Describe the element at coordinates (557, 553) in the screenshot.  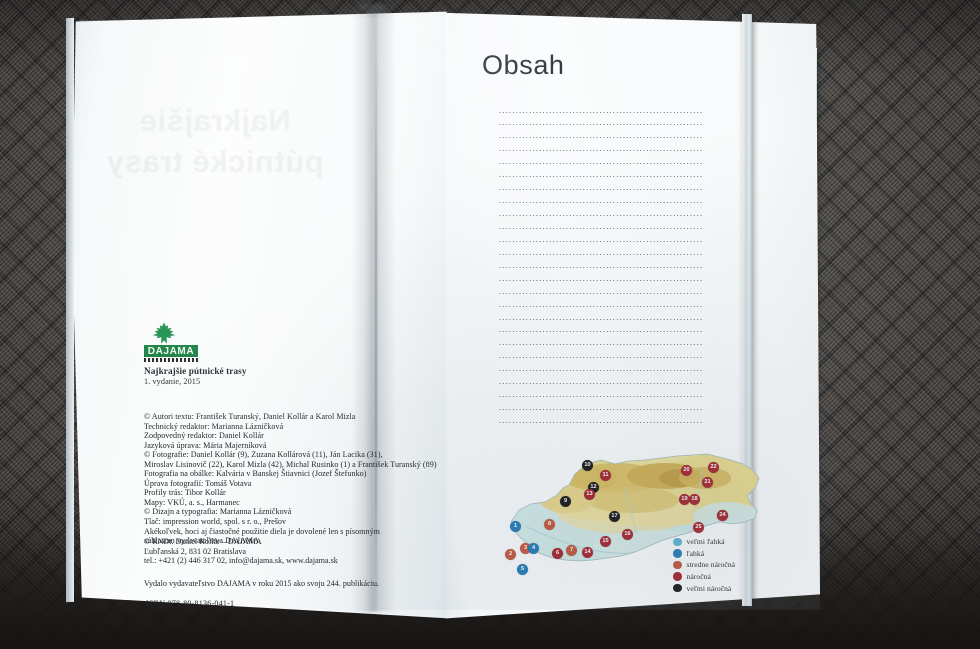
I see `map-marker: 6` at that location.